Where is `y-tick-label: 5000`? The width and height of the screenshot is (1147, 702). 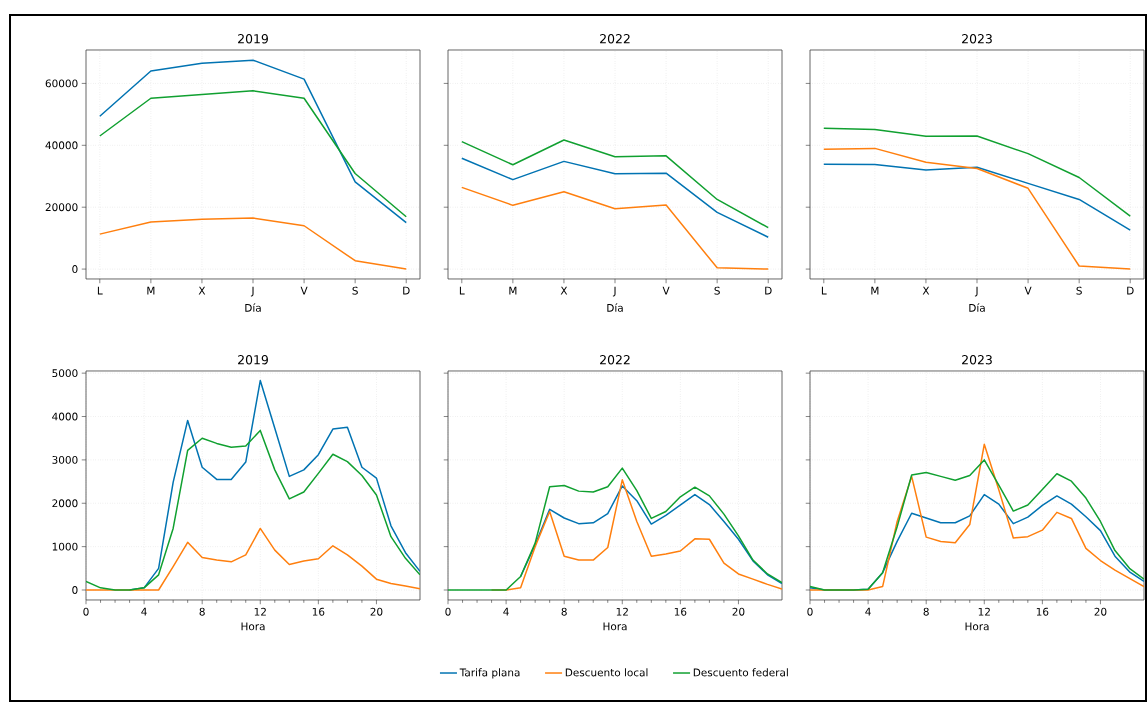 y-tick-label: 5000 is located at coordinates (65, 373).